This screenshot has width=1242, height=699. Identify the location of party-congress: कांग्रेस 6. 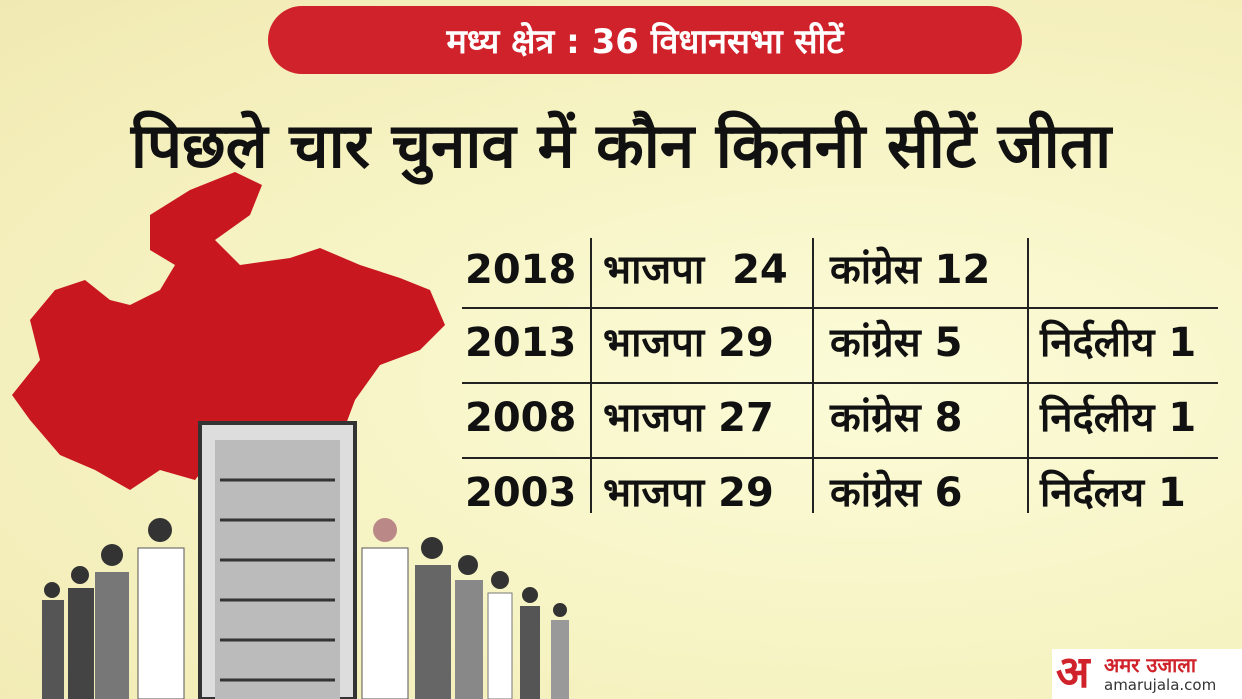
(896, 493).